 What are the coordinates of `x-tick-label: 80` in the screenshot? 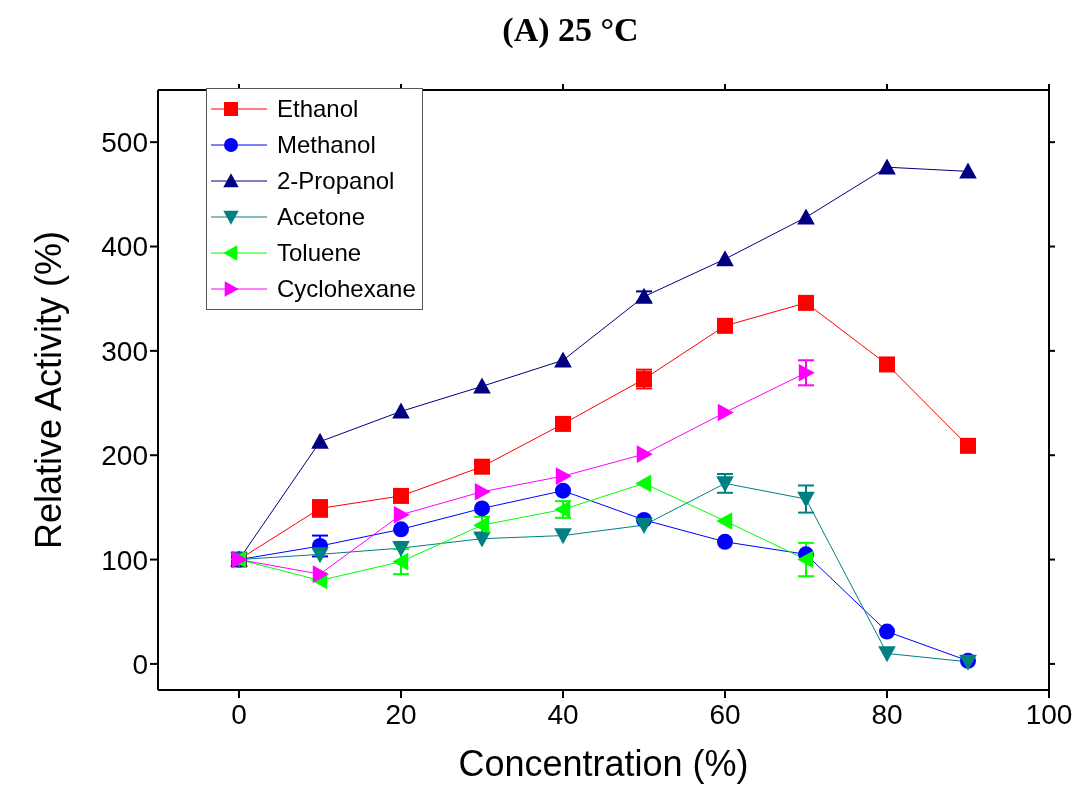 It's located at (887, 714).